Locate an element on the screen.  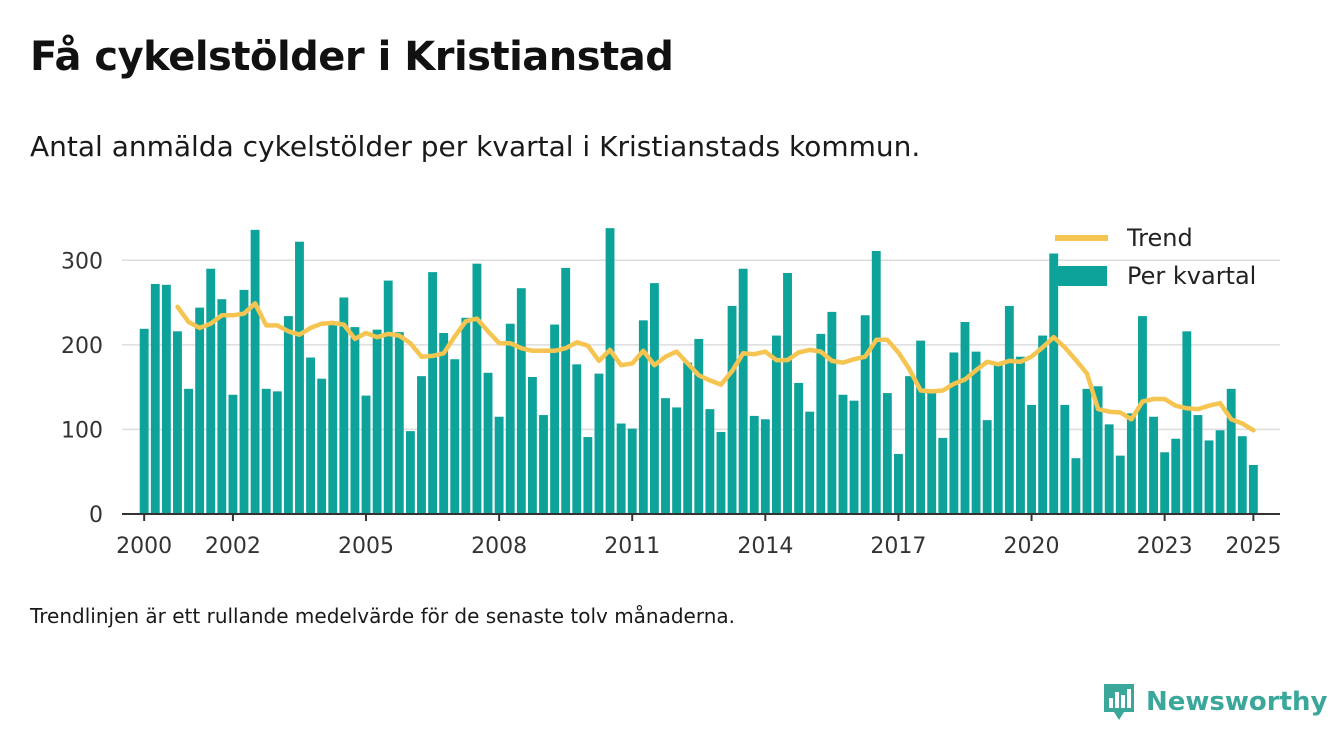
x-tick-label: 2005 is located at coordinates (366, 546).